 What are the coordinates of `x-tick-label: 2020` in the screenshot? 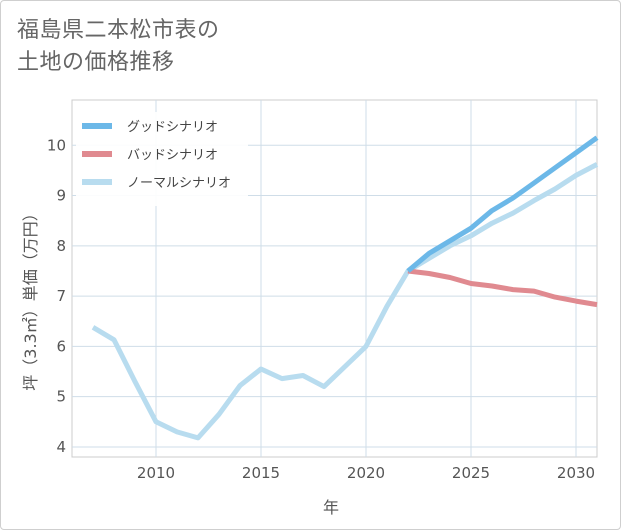 It's located at (366, 473).